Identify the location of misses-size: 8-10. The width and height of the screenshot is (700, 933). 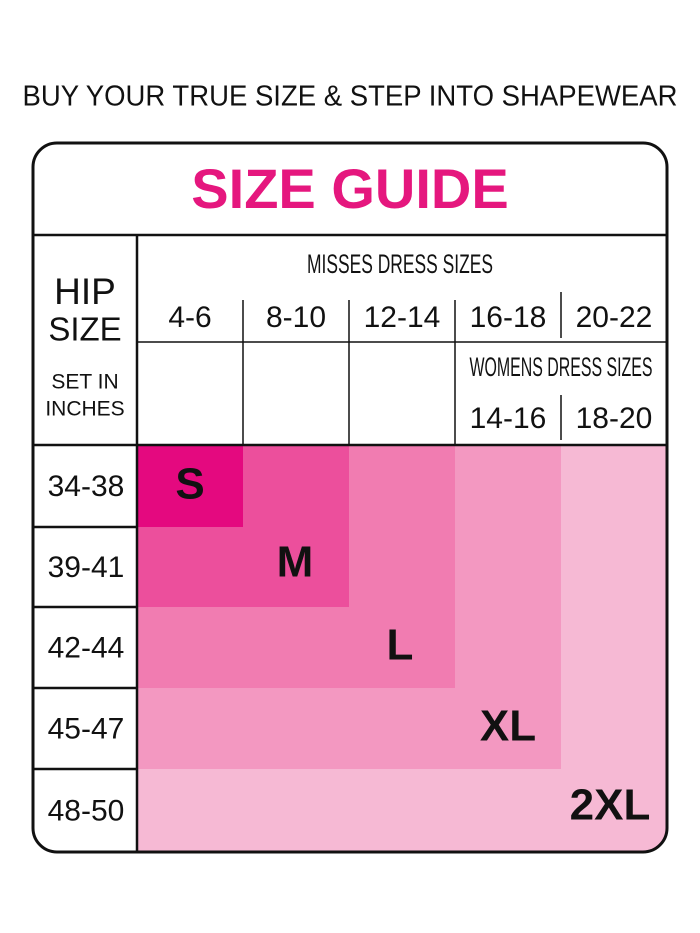
(296, 317).